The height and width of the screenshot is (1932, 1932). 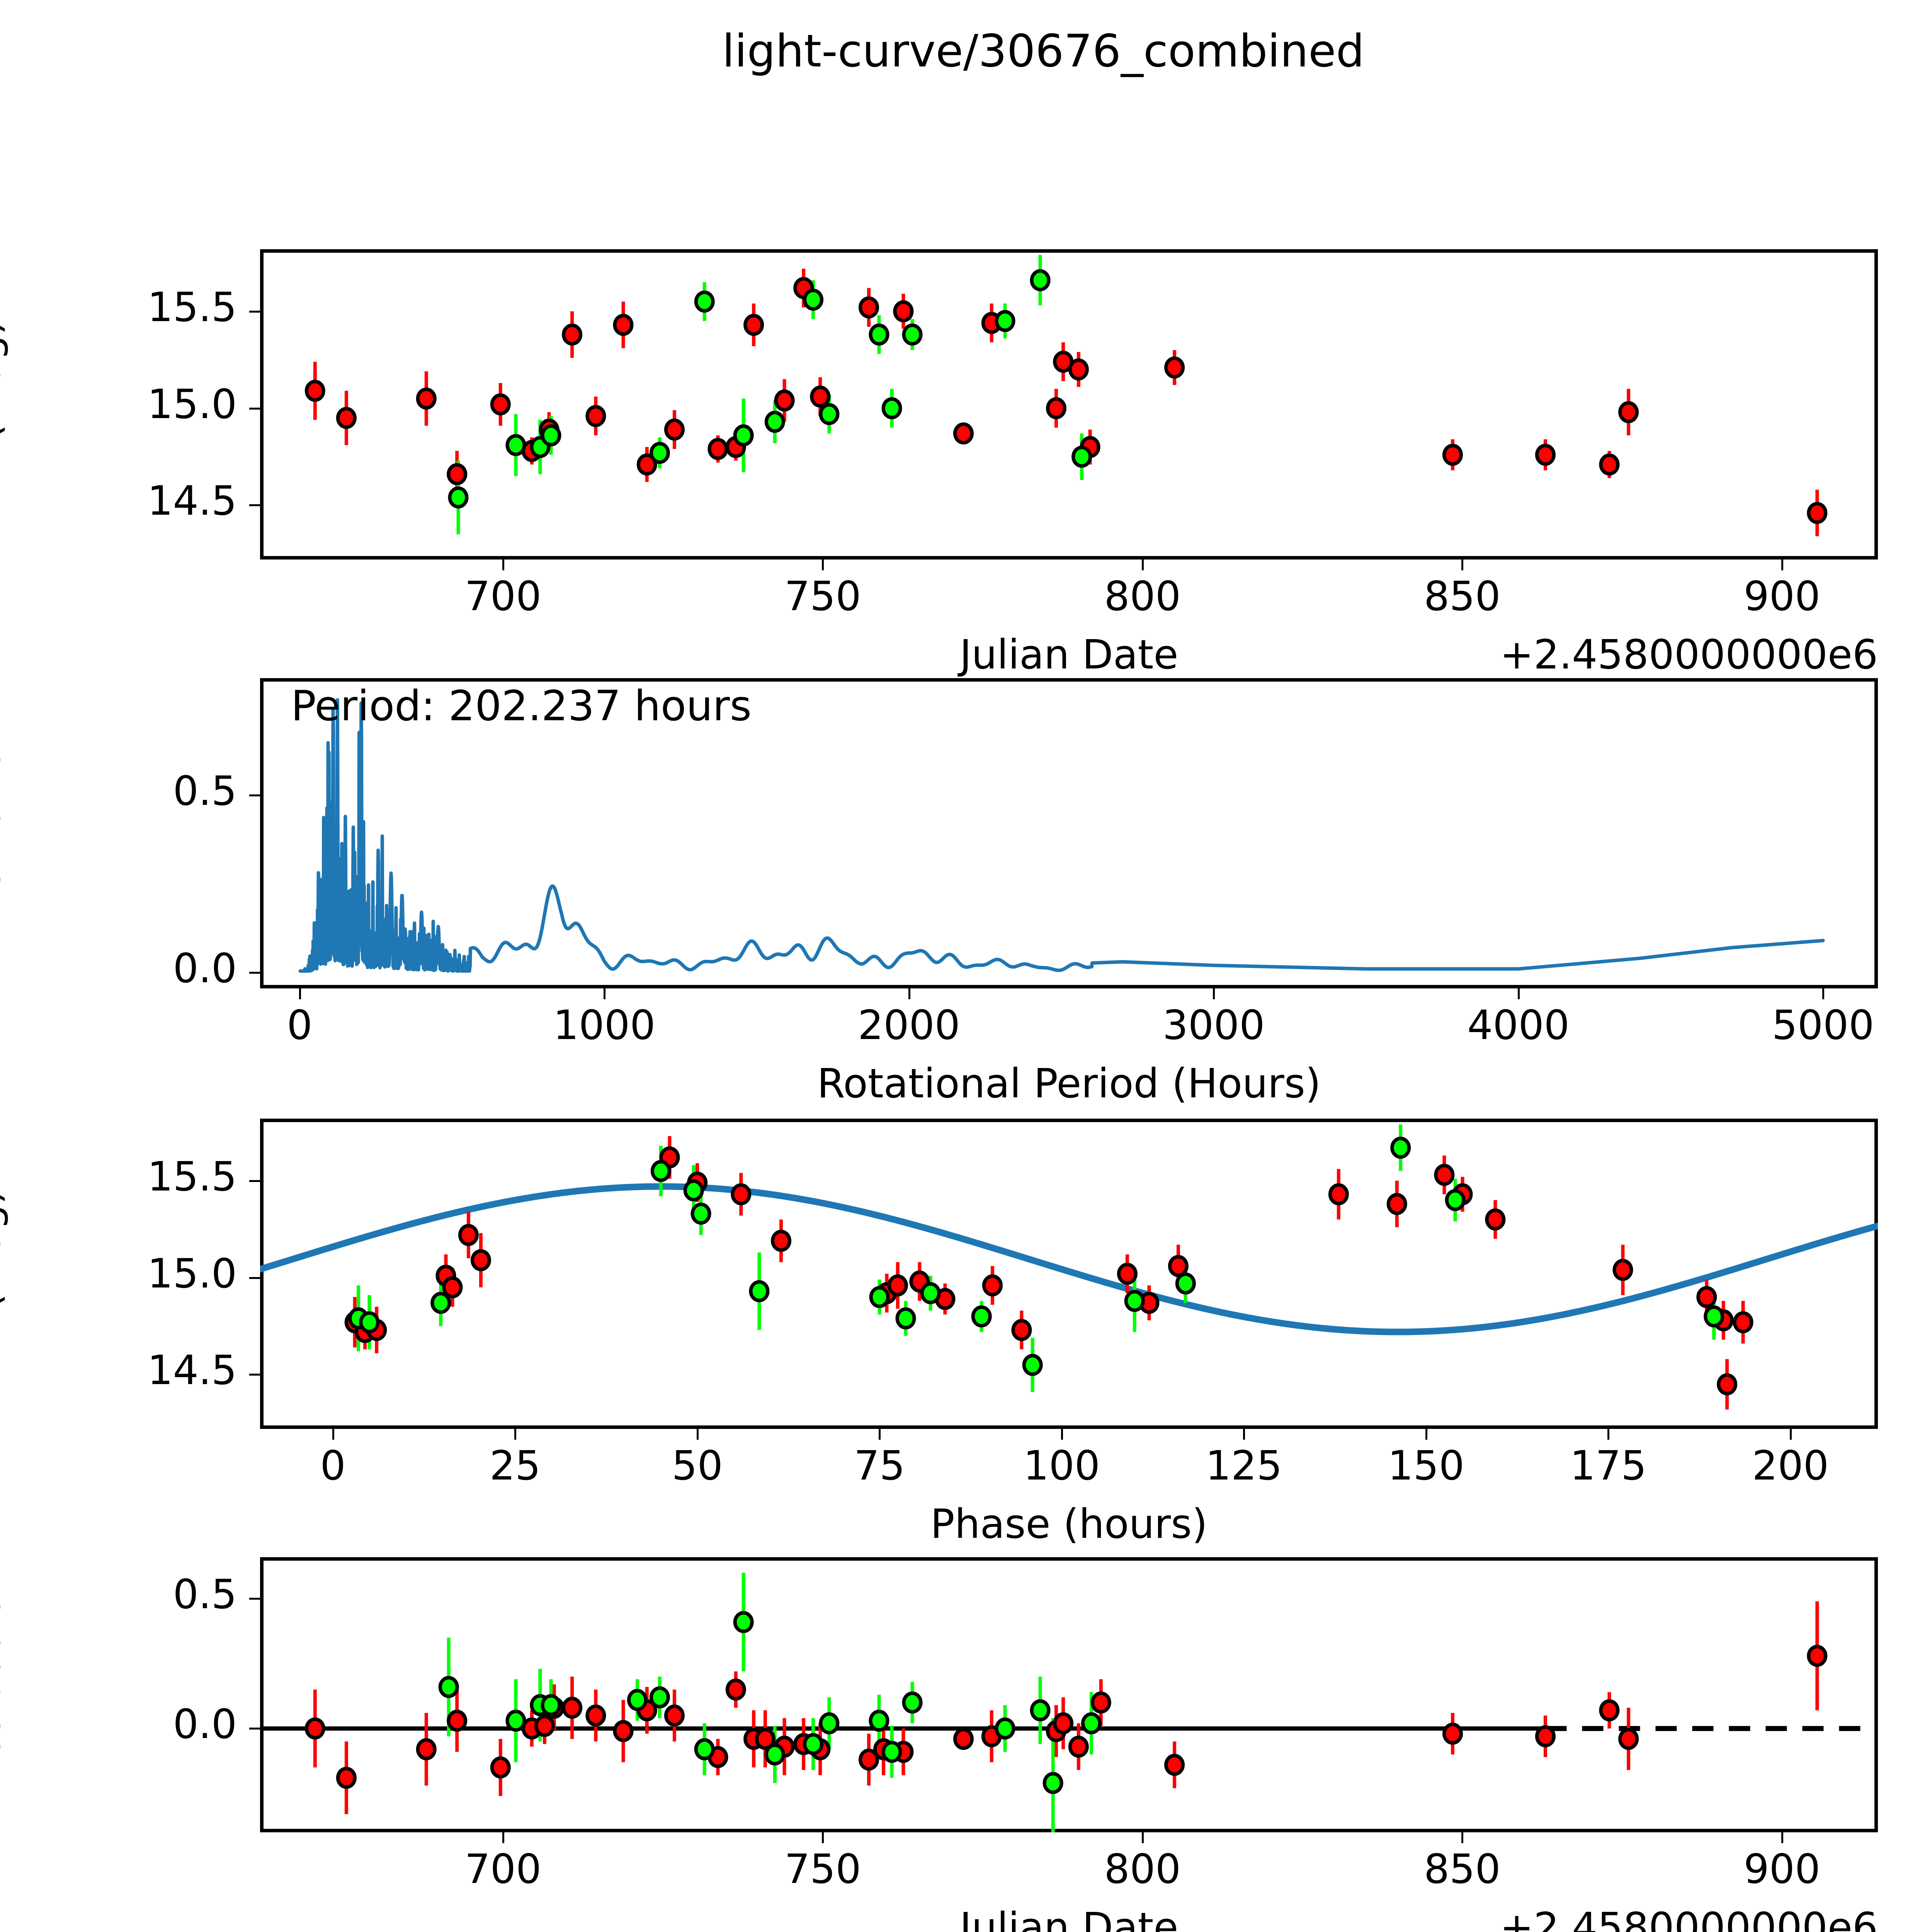 What do you see at coordinates (1823, 1026) in the screenshot?
I see `x-tick-label: 5000` at bounding box center [1823, 1026].